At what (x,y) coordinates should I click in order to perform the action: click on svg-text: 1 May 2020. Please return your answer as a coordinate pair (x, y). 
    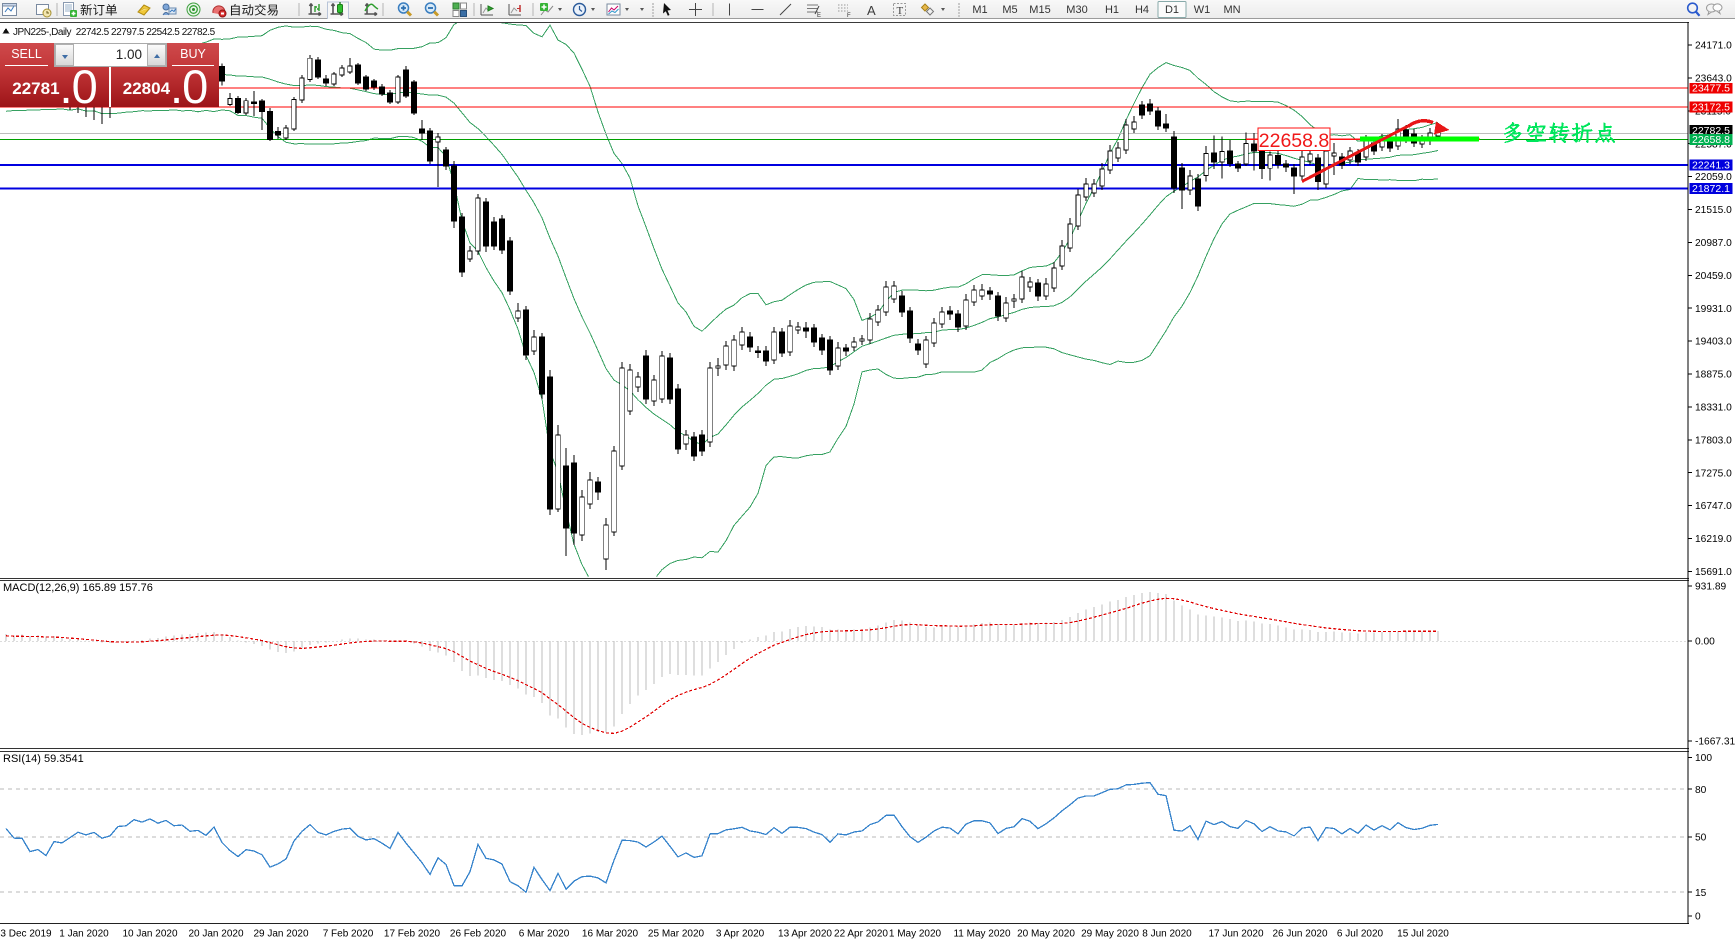
    Looking at the image, I should click on (915, 934).